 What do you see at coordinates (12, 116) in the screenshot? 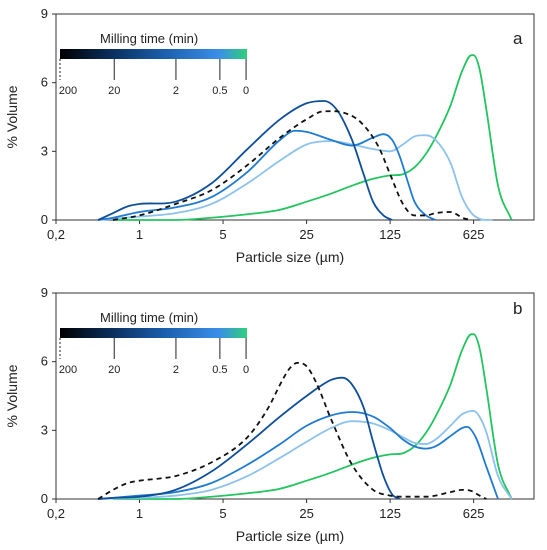
I see `panel-a-ylabel: % Volume` at bounding box center [12, 116].